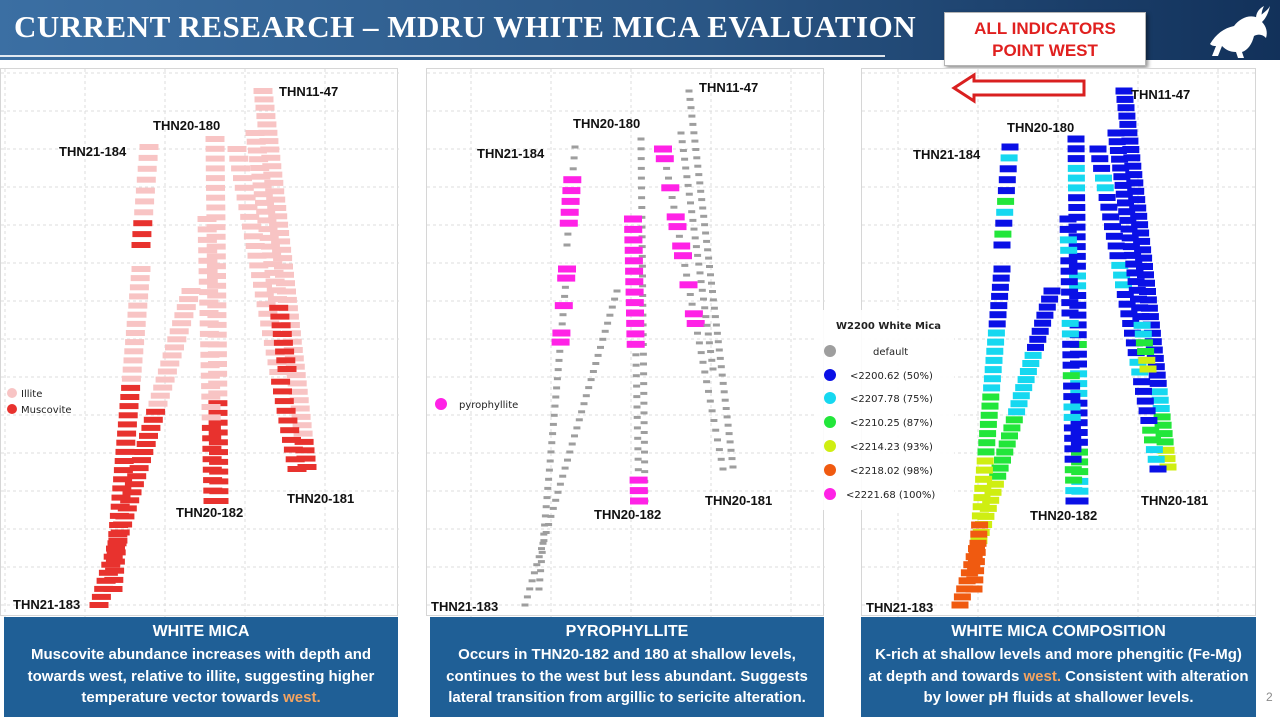  I want to click on legend-label-4: <2214.23 (93%), so click(891, 447).